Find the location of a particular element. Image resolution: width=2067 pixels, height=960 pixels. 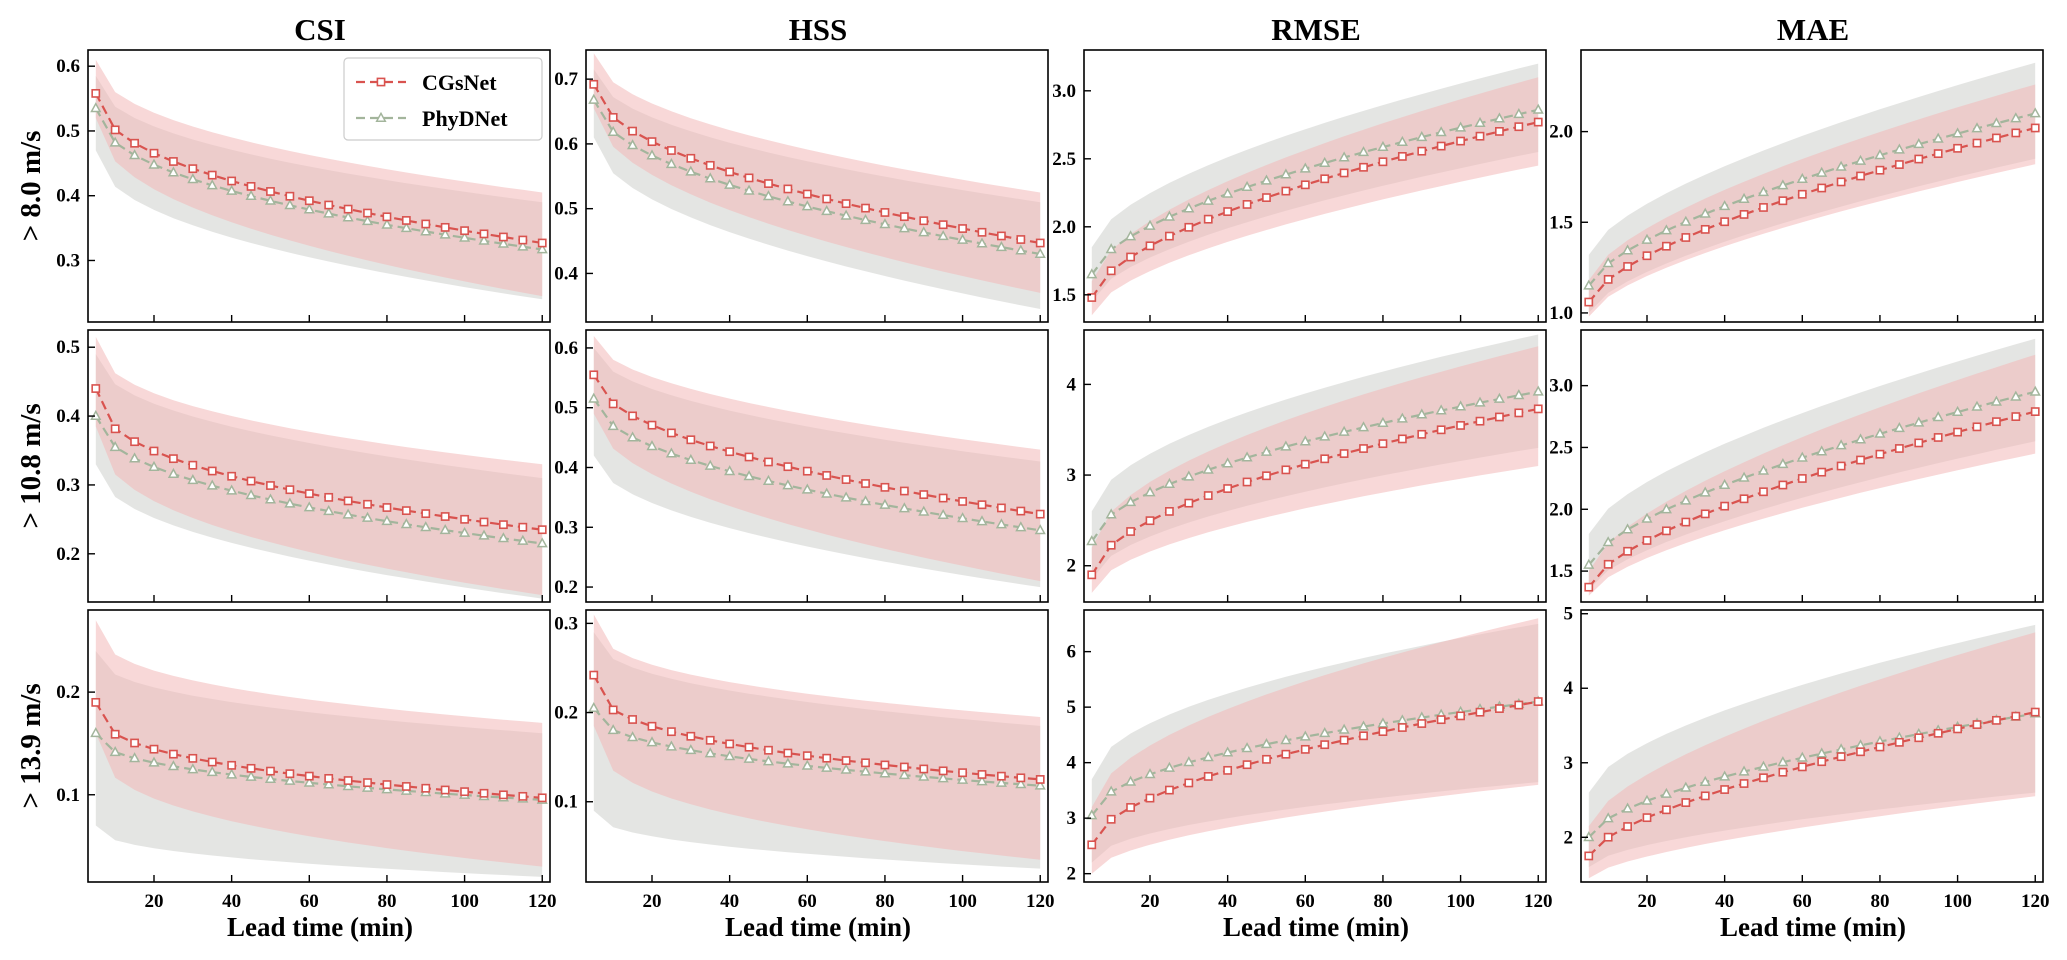

x-tick-label: 60 is located at coordinates (309, 901).